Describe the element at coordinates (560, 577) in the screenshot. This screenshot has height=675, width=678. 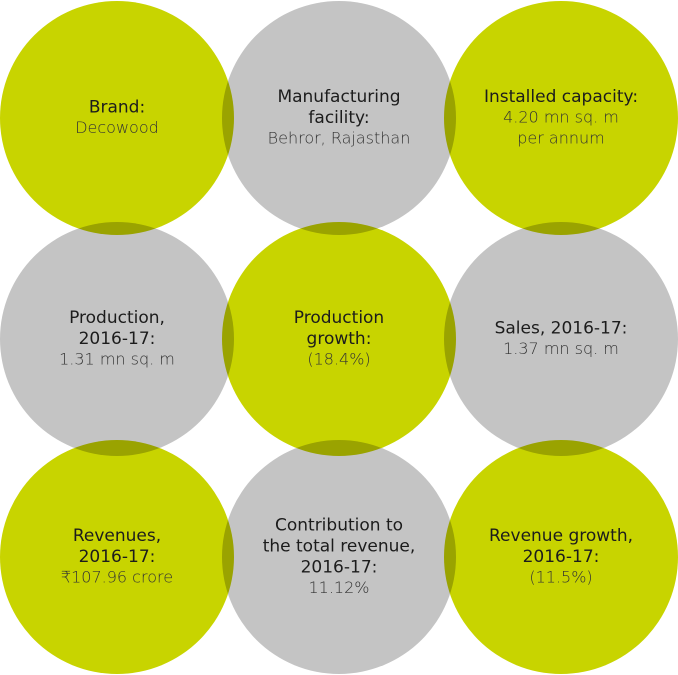
I see `cell-value: (11.5%)` at that location.